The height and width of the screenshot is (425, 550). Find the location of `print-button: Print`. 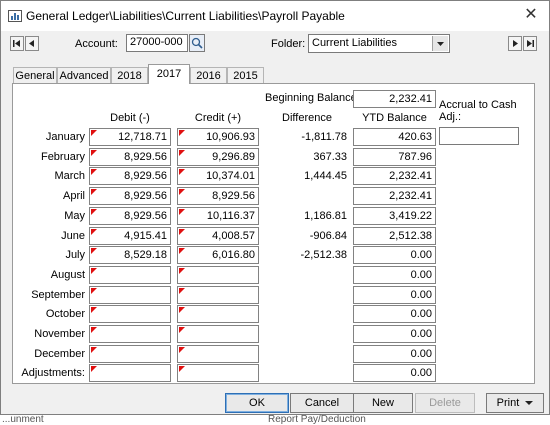

print-button: Print is located at coordinates (515, 403).